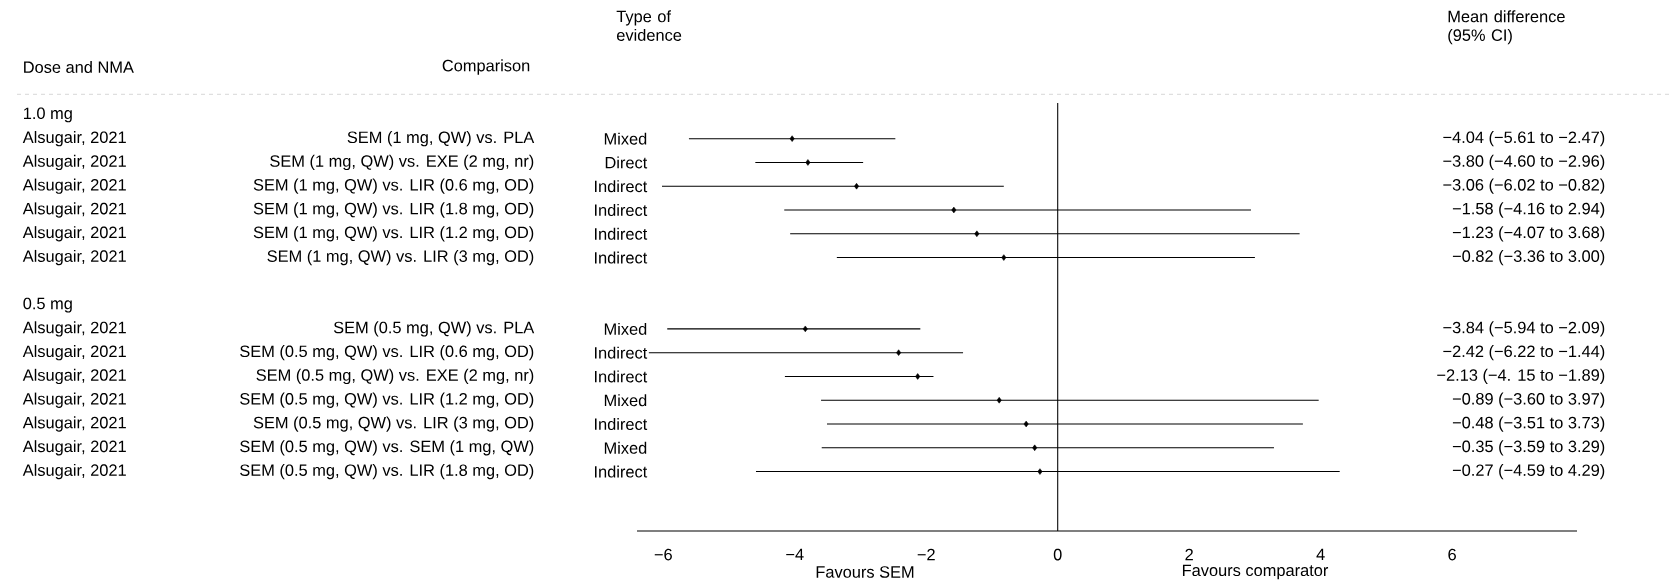  I want to click on y-tick-label: SEM (1 mg, QW) vs. LIR (1.2 mg, OD), so click(393, 234).